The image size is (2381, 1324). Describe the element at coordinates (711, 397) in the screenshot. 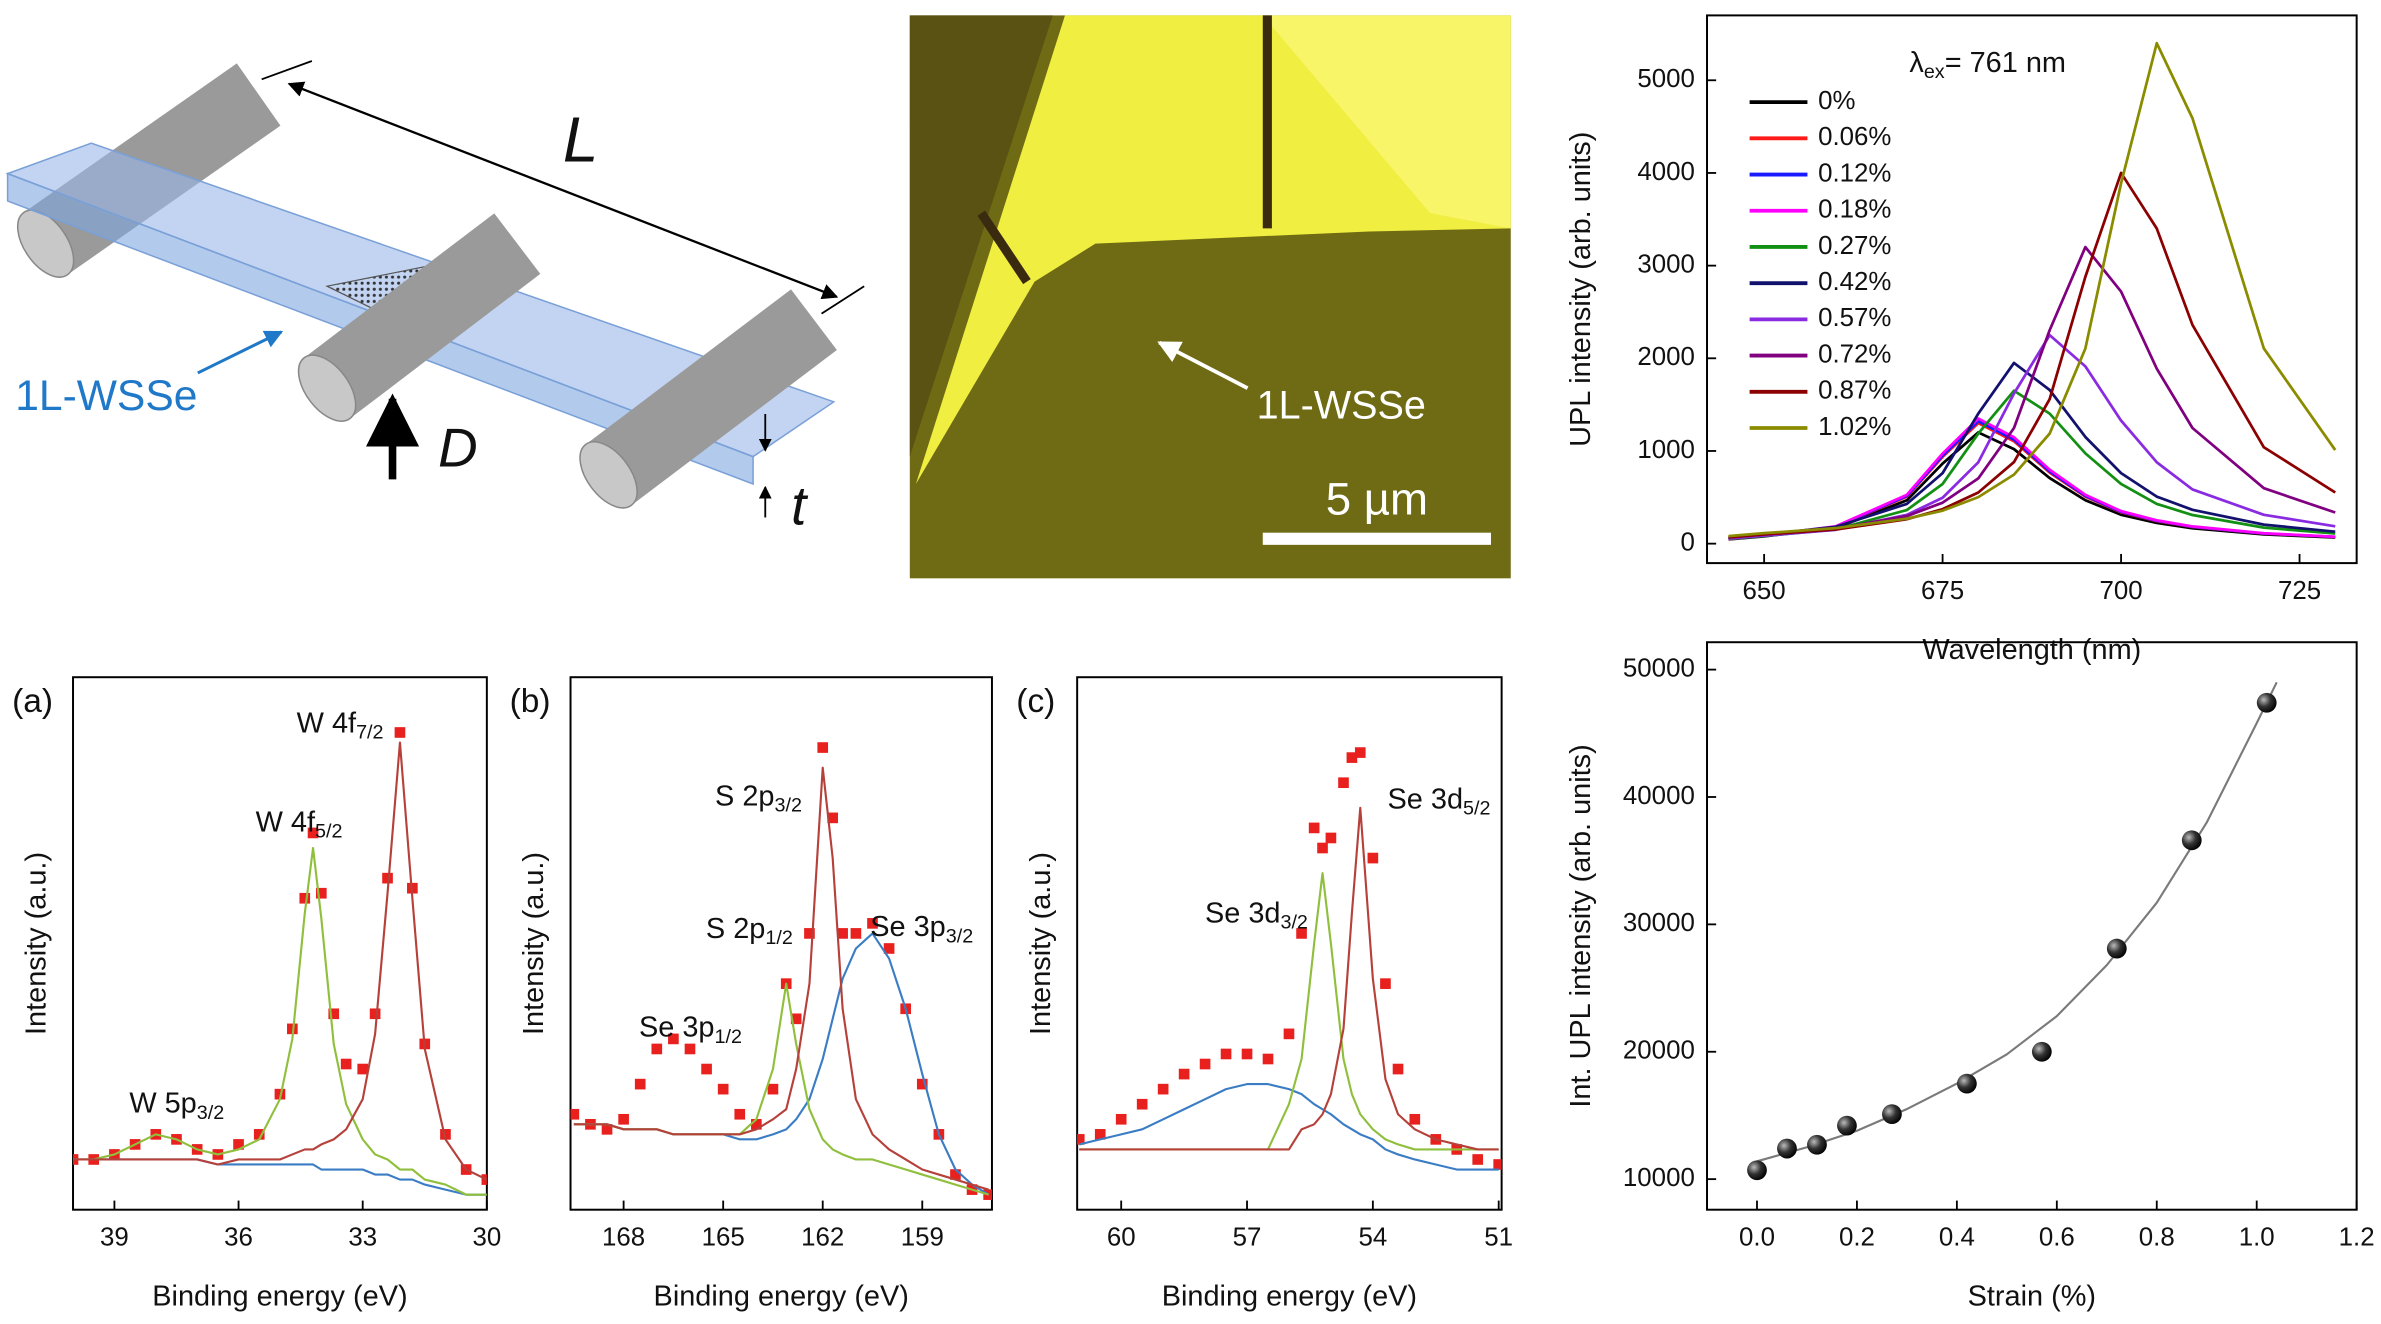

I see `support-cylinder` at that location.